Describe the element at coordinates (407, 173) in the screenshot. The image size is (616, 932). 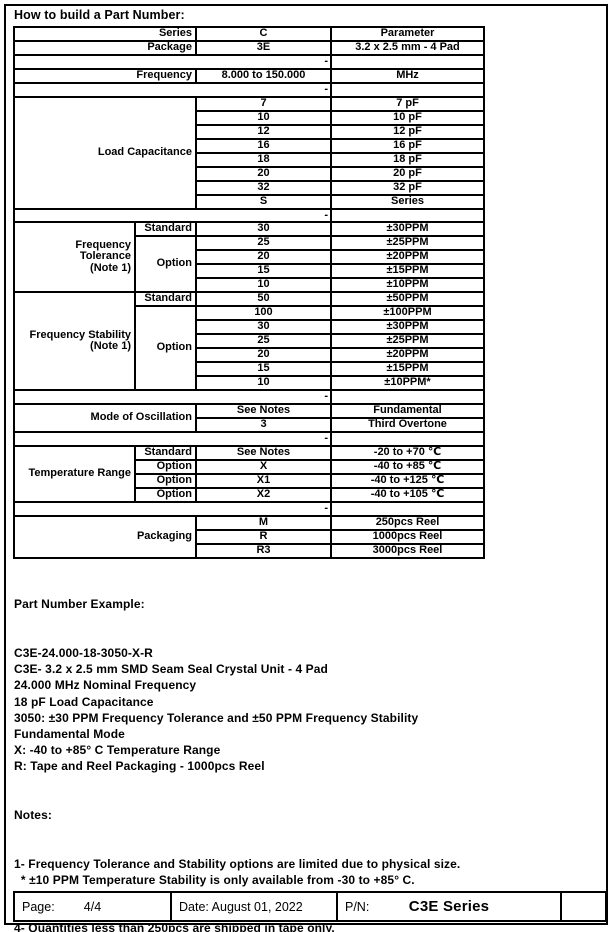
I see `value-cell: 20 pF` at that location.